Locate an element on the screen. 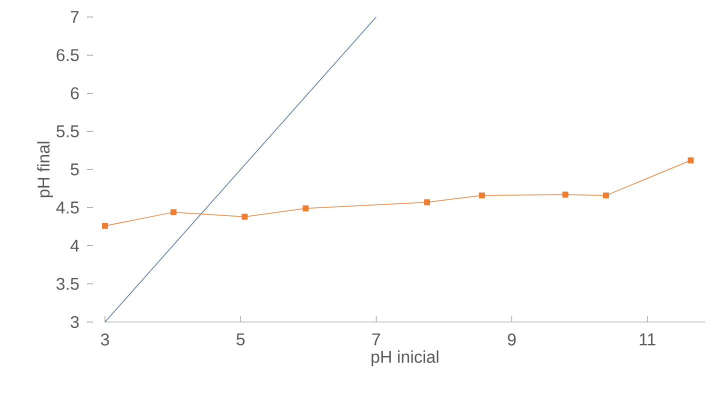  y-tick-label: 6.5 is located at coordinates (67, 55).